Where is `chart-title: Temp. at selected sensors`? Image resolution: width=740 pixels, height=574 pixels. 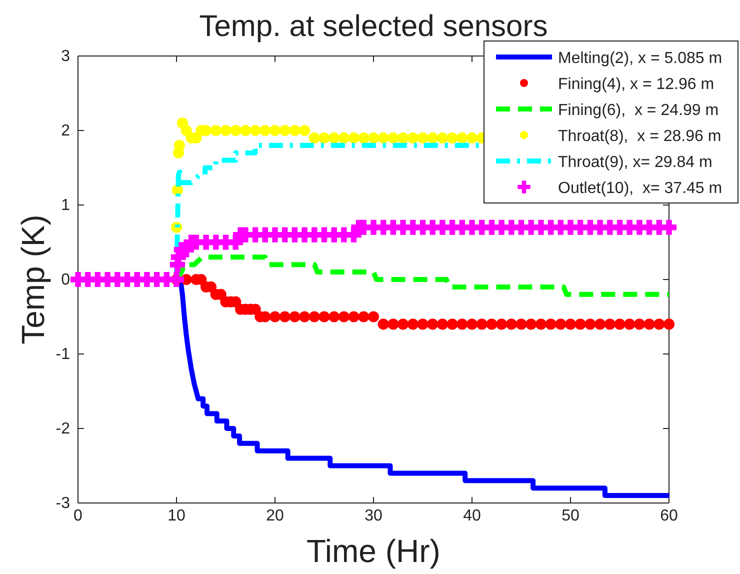 chart-title: Temp. at selected sensors is located at coordinates (373, 26).